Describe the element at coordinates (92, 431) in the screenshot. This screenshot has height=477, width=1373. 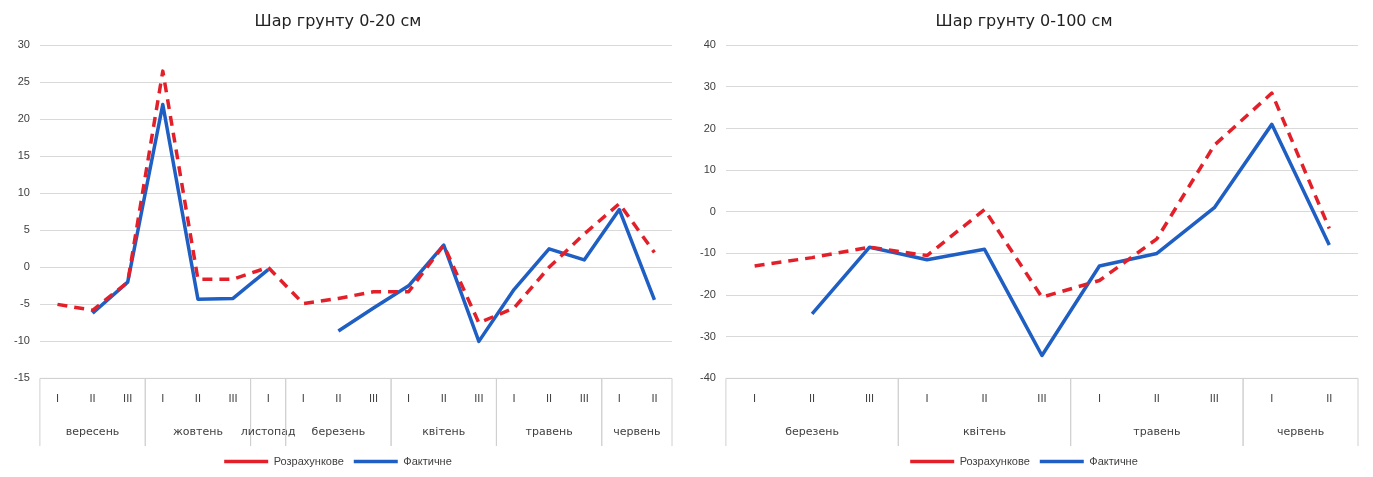
I see `text: вересень` at that location.